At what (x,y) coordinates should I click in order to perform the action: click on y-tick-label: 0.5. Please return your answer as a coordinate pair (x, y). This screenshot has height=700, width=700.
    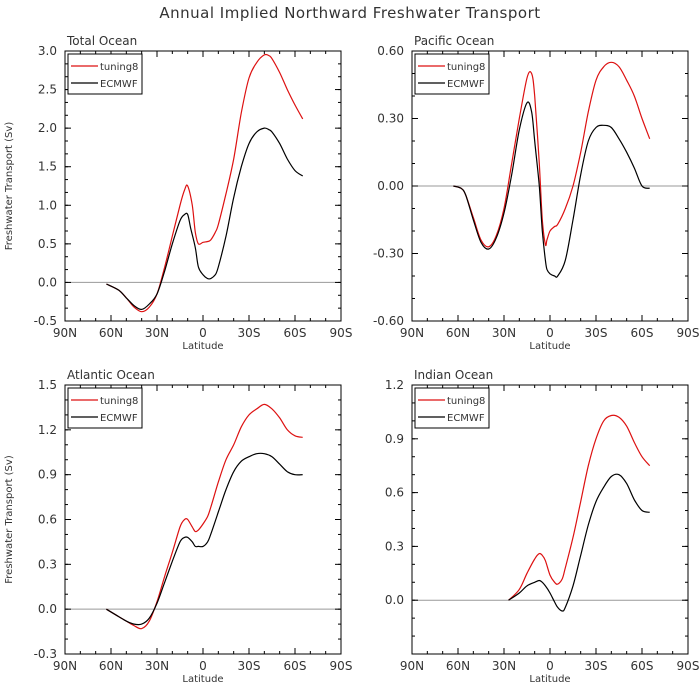
    Looking at the image, I should click on (47, 244).